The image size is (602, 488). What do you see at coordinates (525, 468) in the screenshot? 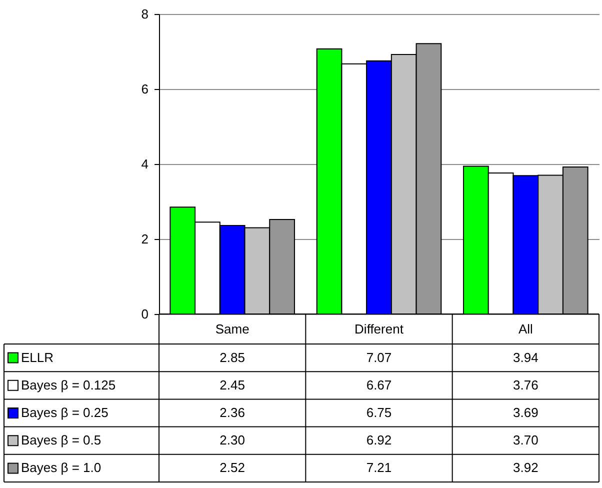
I see `data-label: 3.92` at bounding box center [525, 468].